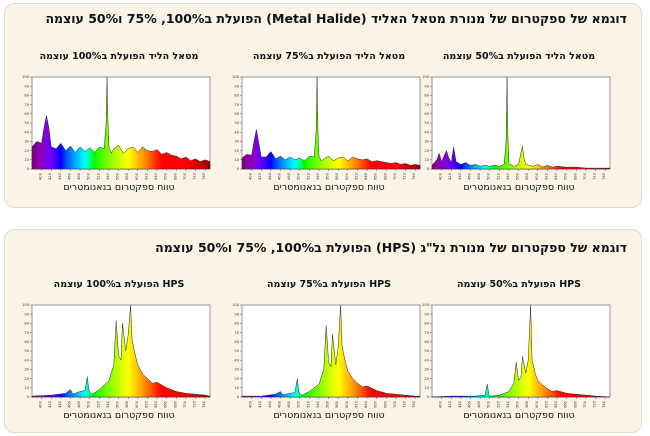  Describe the element at coordinates (119, 284) in the screenshot. I see `chart-title: HPS הפועלת ב100% עוצמה` at that location.